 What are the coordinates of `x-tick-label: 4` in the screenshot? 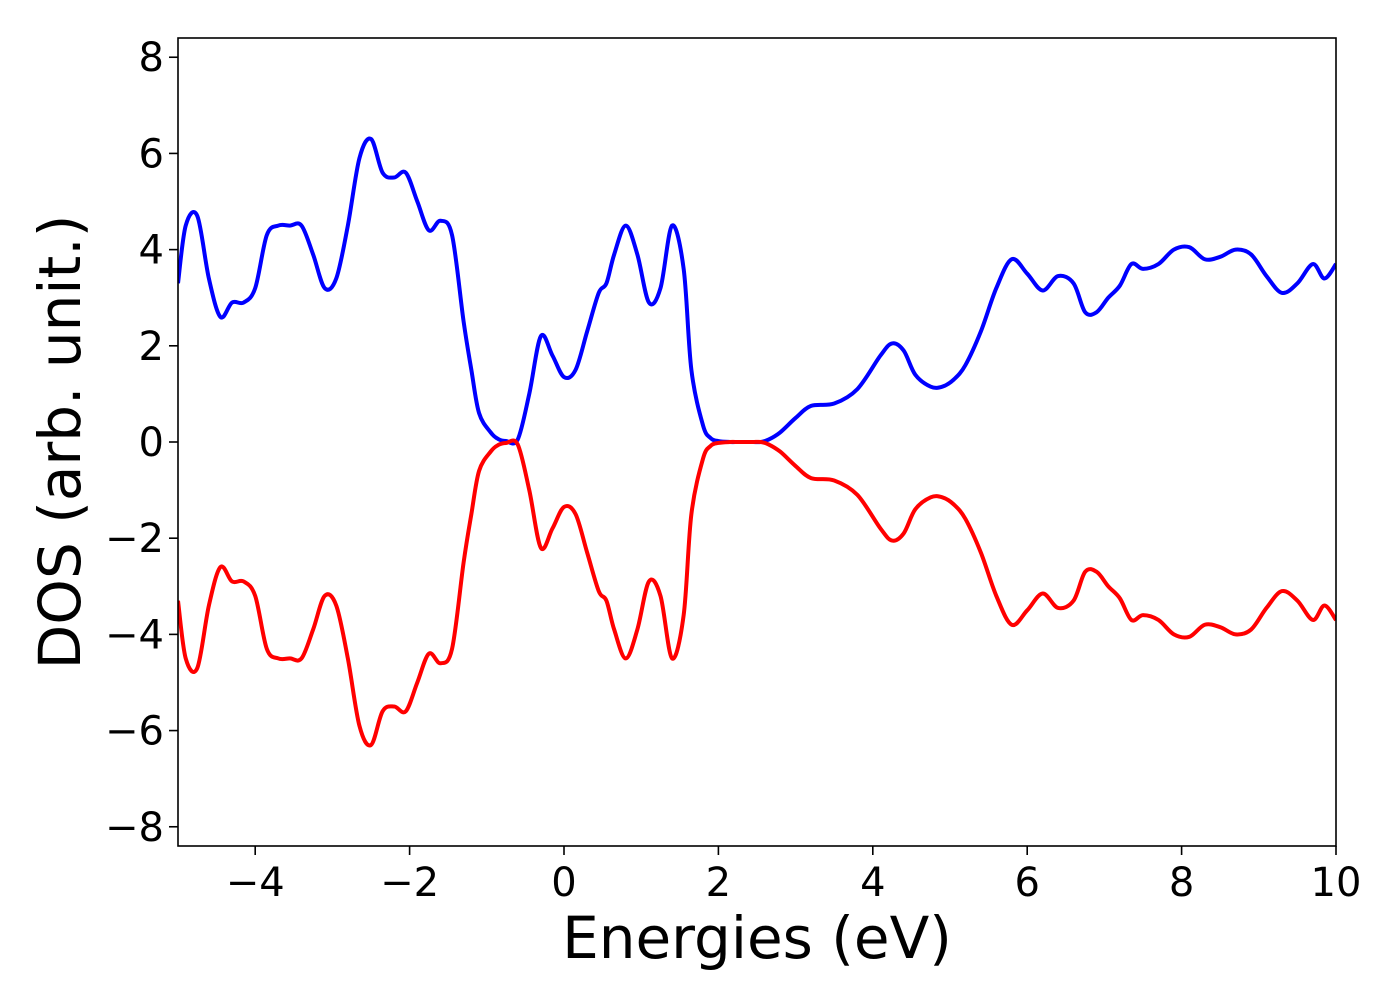 It's located at (872, 883).